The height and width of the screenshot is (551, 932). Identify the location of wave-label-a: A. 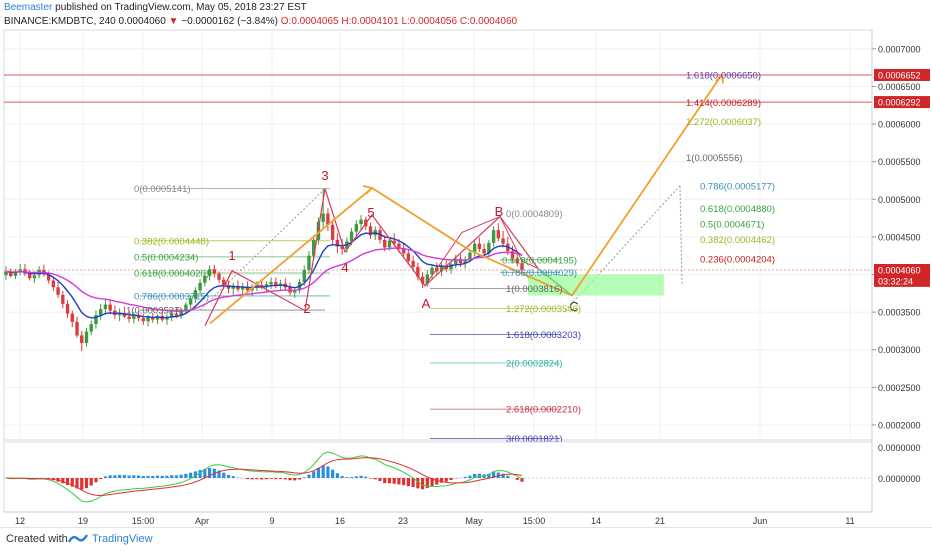
(426, 303).